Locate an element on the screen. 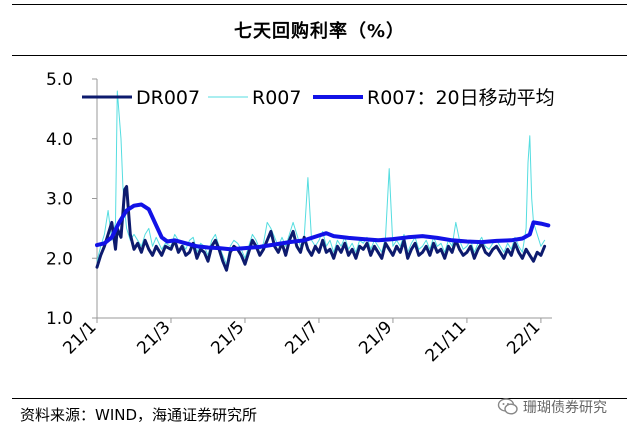  title-bar: 七天回购利率（%） is located at coordinates (319, 29).